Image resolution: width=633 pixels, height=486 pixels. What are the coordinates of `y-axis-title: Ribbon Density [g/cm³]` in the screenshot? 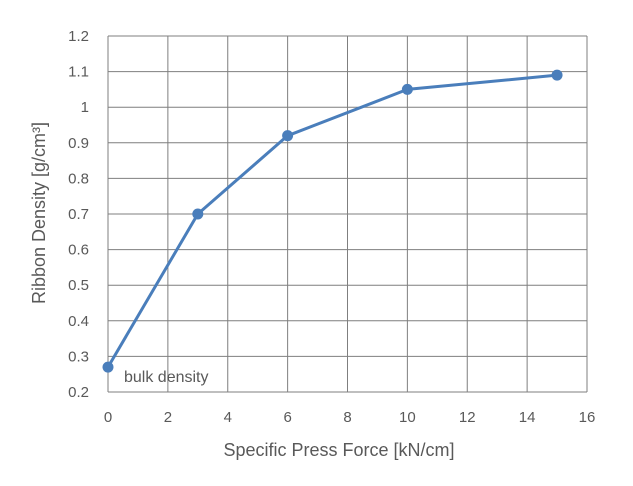 It's located at (39, 213).